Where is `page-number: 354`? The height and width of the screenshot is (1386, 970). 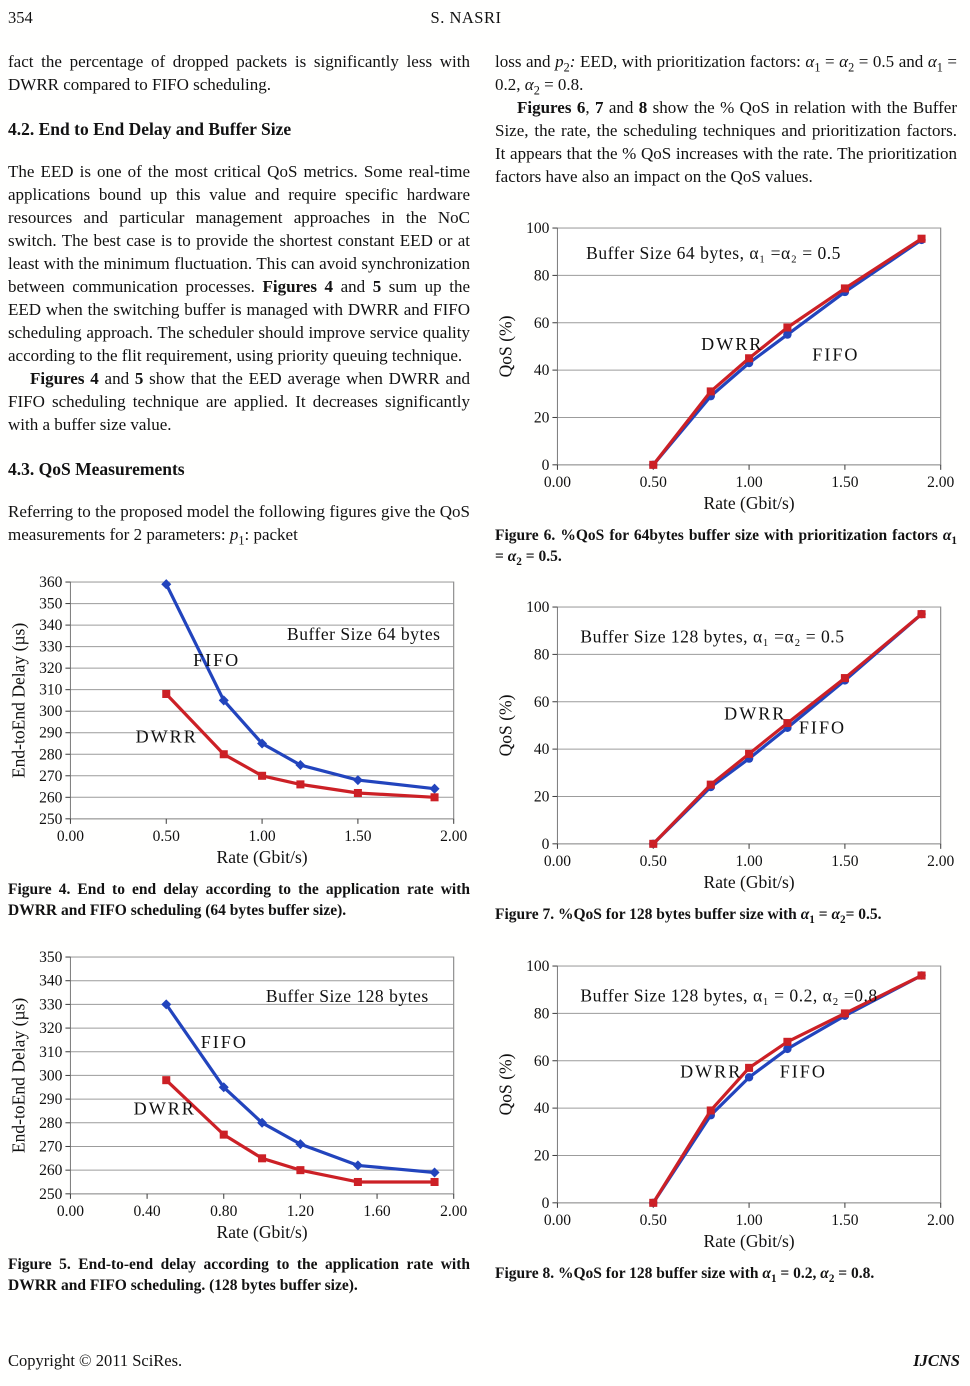
page-number: 354 is located at coordinates (20, 17).